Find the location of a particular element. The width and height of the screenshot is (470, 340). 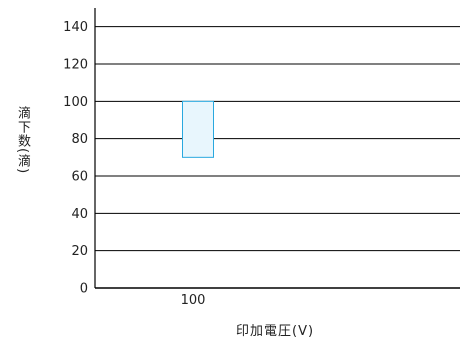

x-axis-label: 印加電圧(V) is located at coordinates (275, 331).